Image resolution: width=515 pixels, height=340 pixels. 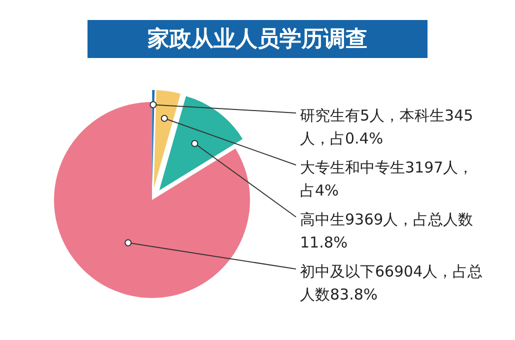 What do you see at coordinates (257, 39) in the screenshot?
I see `chart-title: 家政从业人员学历调查` at bounding box center [257, 39].